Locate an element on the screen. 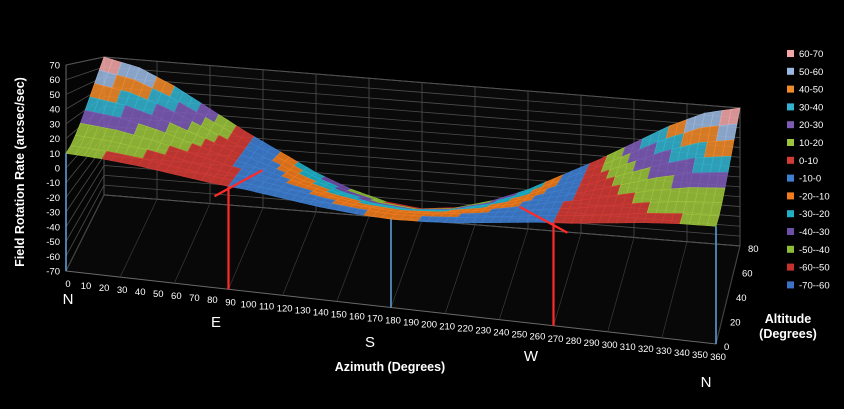 The width and height of the screenshot is (844, 409). legend-label: -20--10 is located at coordinates (814, 196).